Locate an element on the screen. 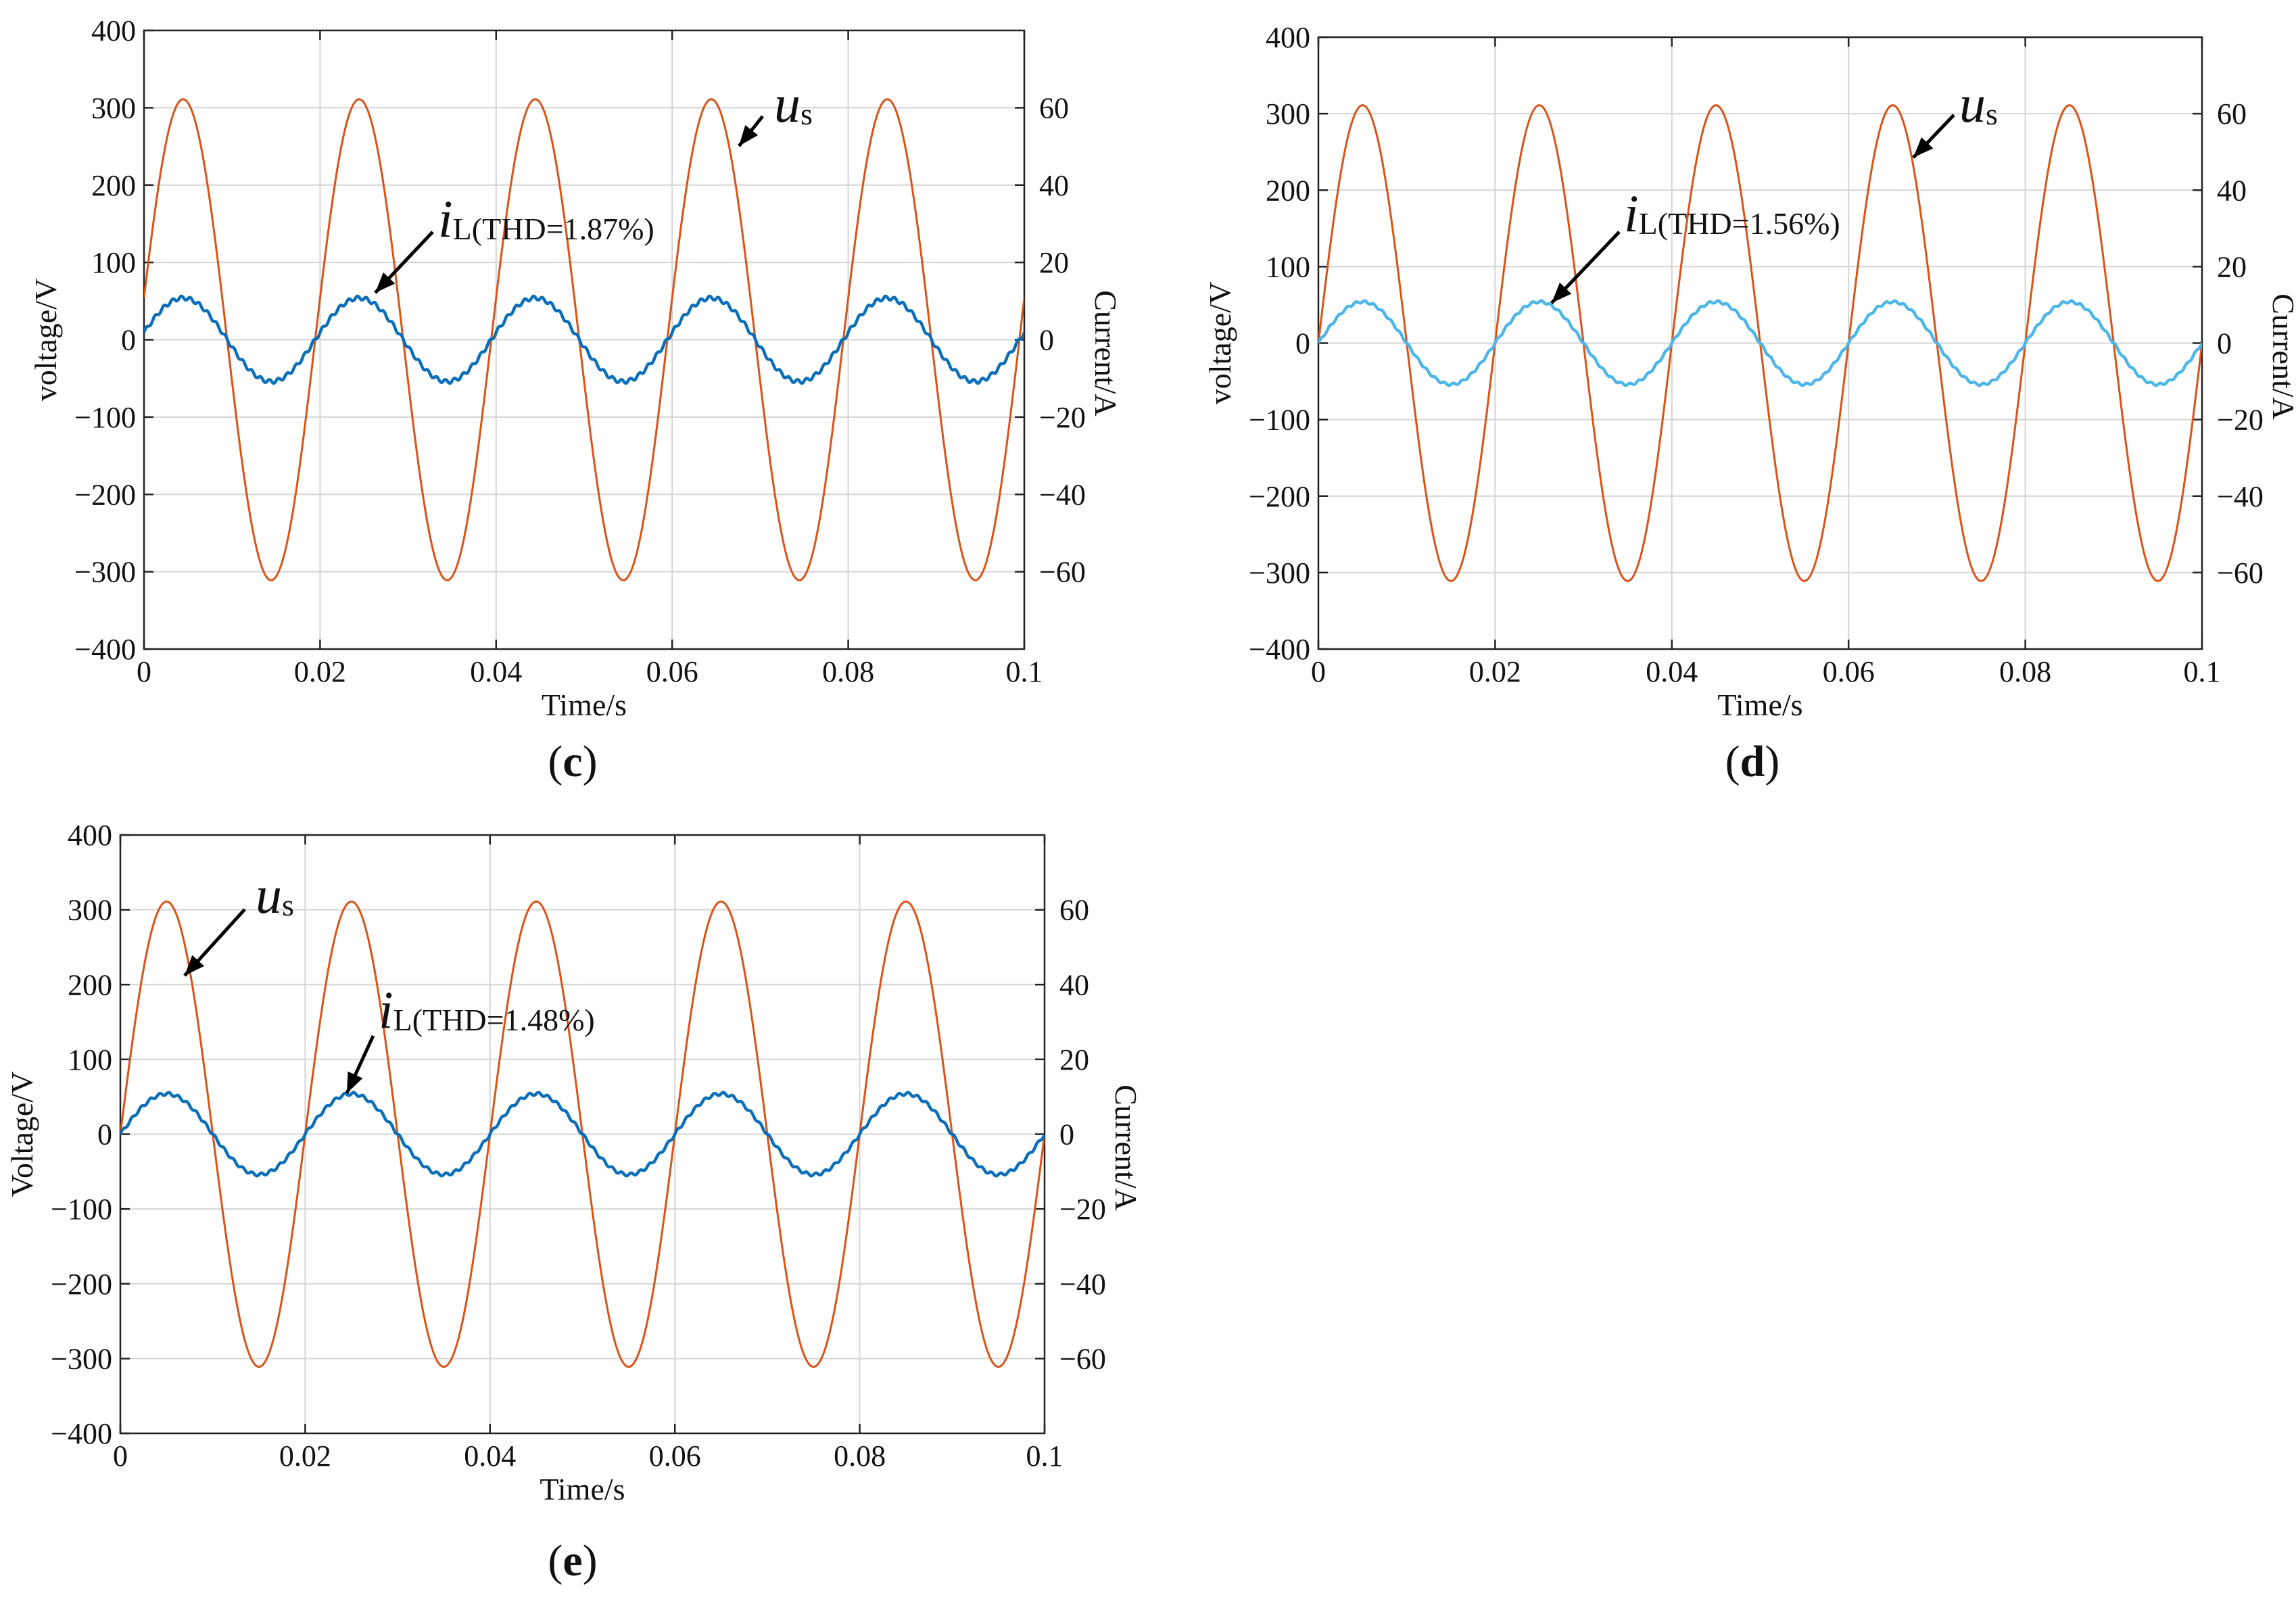  annotation-i-L-label: iL(THD=1.56%) is located at coordinates (1732, 213).